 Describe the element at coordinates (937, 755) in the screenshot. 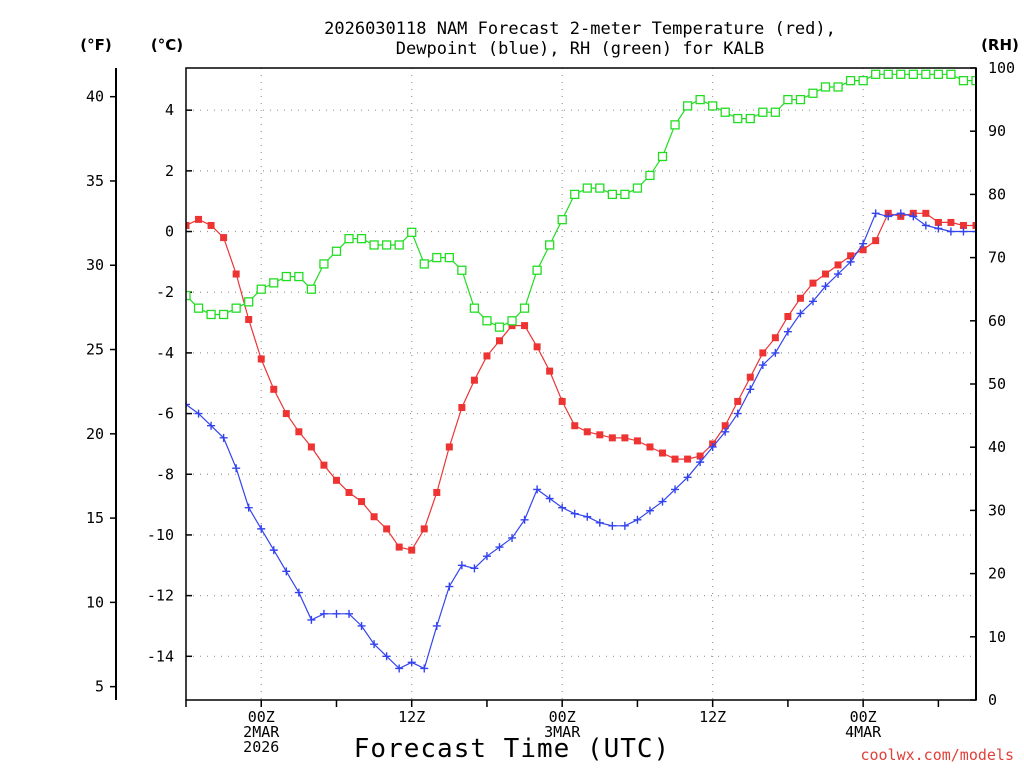

I see `credit-text: coolwx.com/models` at that location.